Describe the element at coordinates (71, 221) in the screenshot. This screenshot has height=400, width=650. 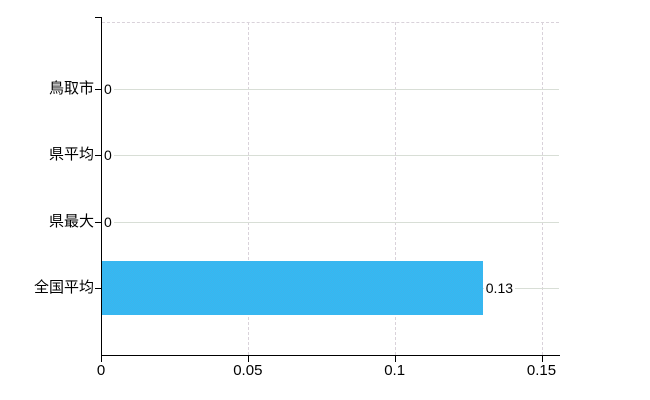
I see `category-label: 県最大` at that location.